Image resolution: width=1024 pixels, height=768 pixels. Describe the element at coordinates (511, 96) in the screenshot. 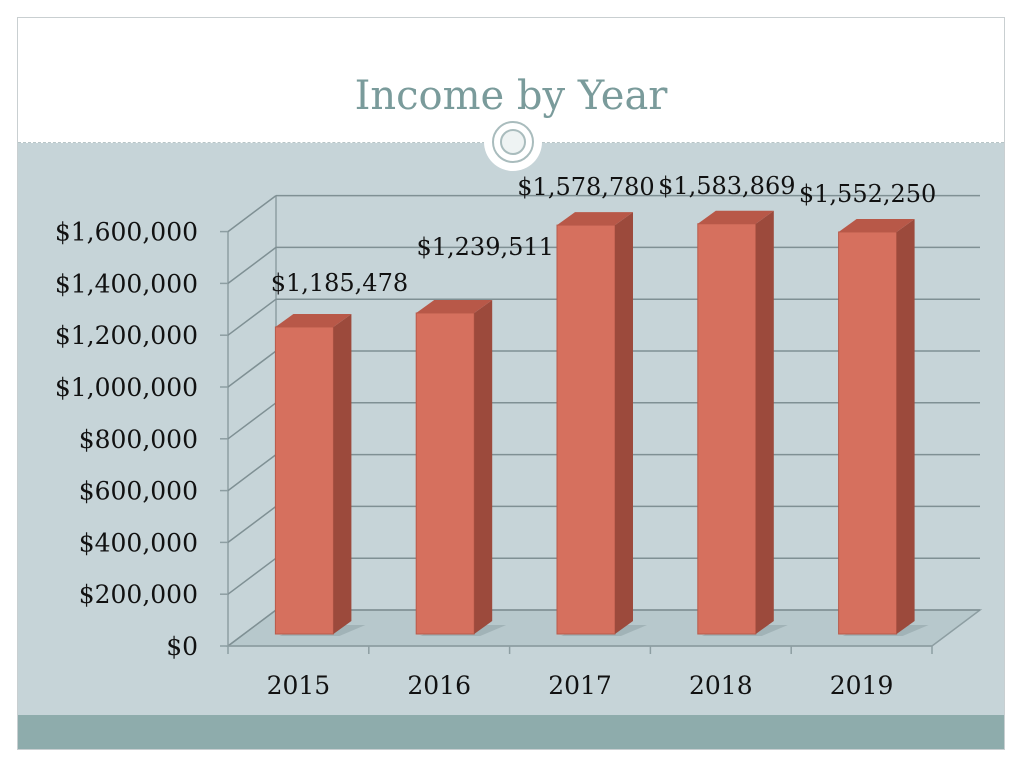

I see `slide-title: Income by Year` at that location.